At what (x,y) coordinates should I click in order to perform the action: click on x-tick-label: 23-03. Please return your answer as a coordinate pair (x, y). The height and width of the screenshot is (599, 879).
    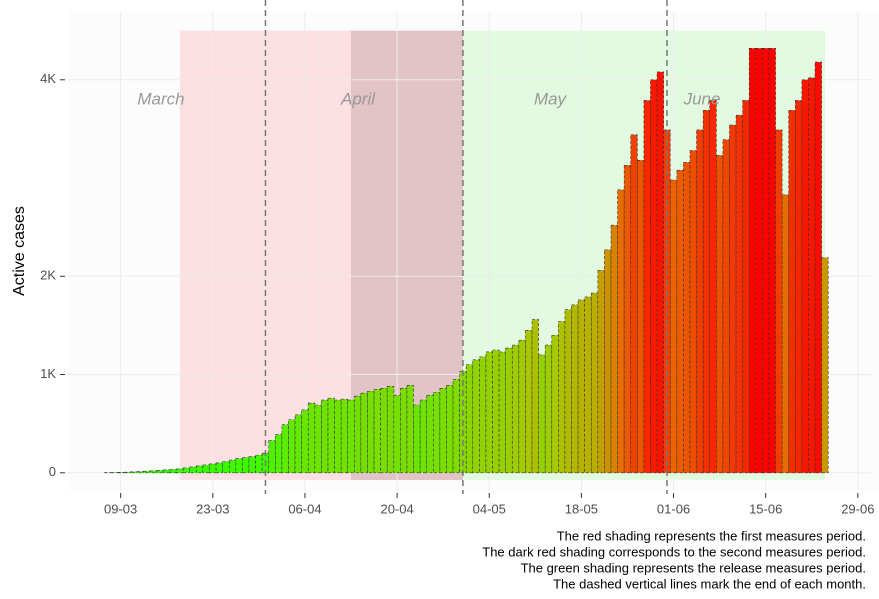
    Looking at the image, I should click on (212, 508).